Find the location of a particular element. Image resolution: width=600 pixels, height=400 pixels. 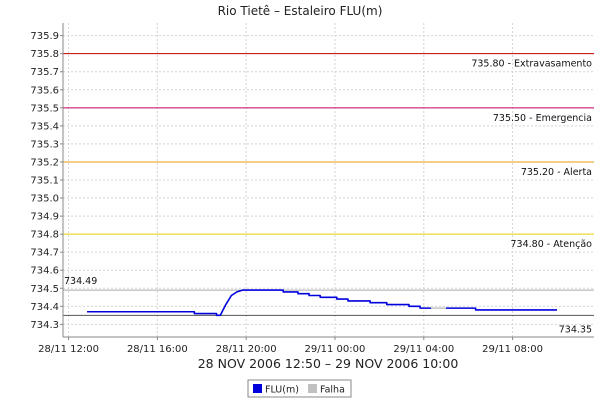

y-tick-label: 734.5 is located at coordinates (44, 289).